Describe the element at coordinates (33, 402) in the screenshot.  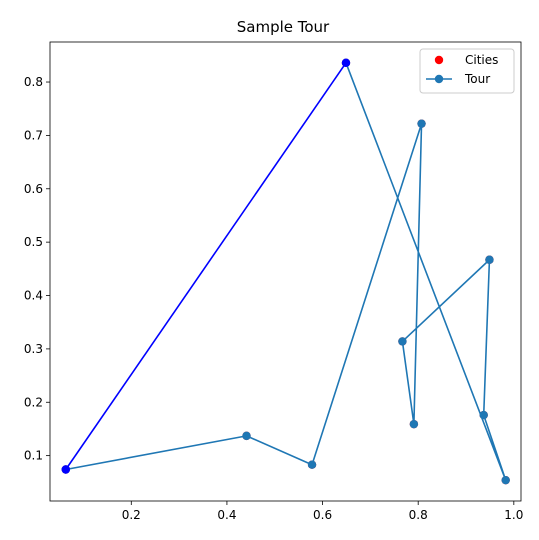
I see `y-tick-label: 0.2` at that location.